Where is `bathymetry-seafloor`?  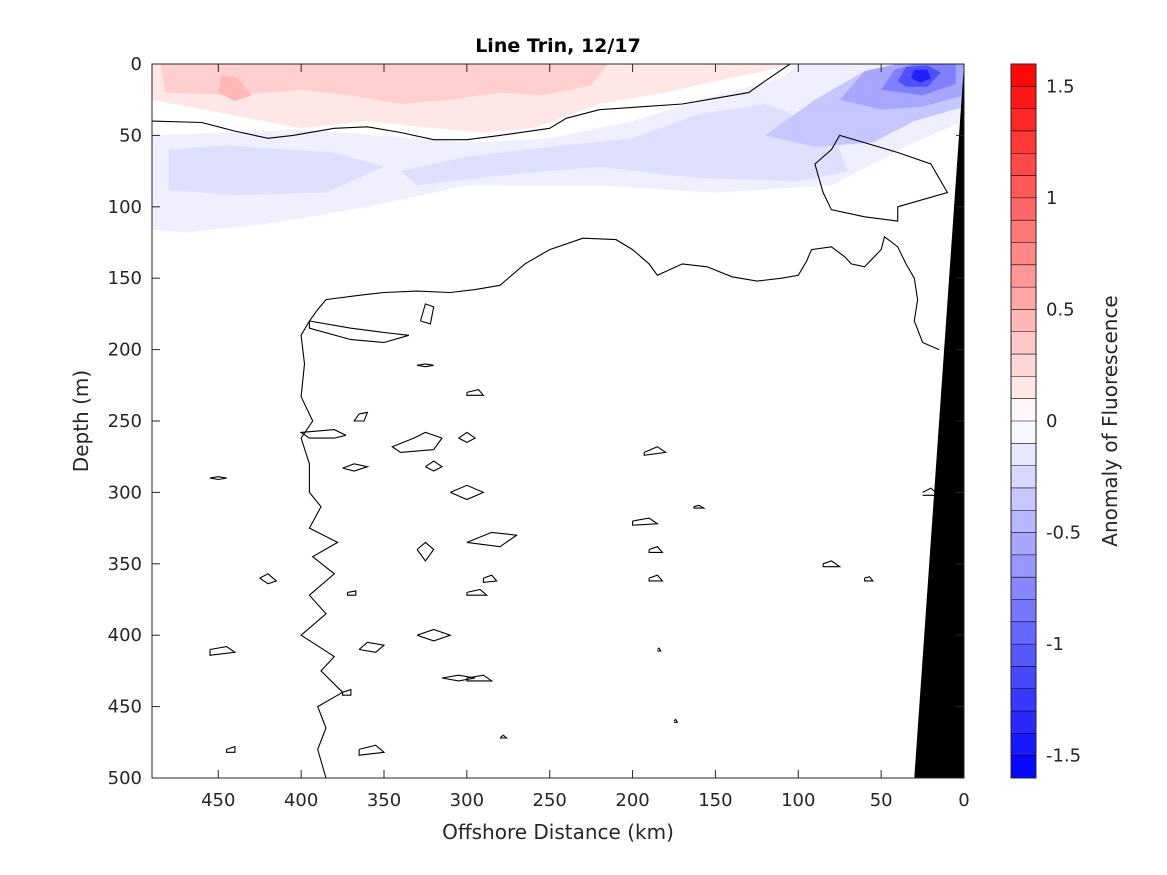
bathymetry-seafloor is located at coordinates (939, 421).